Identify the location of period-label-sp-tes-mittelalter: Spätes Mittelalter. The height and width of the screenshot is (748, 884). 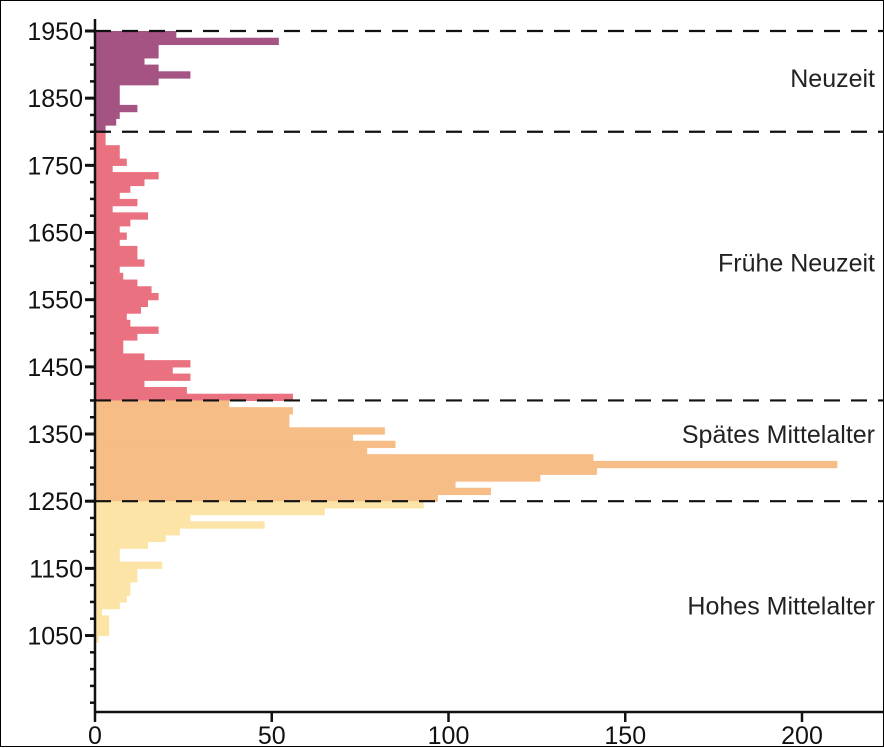
(778, 435).